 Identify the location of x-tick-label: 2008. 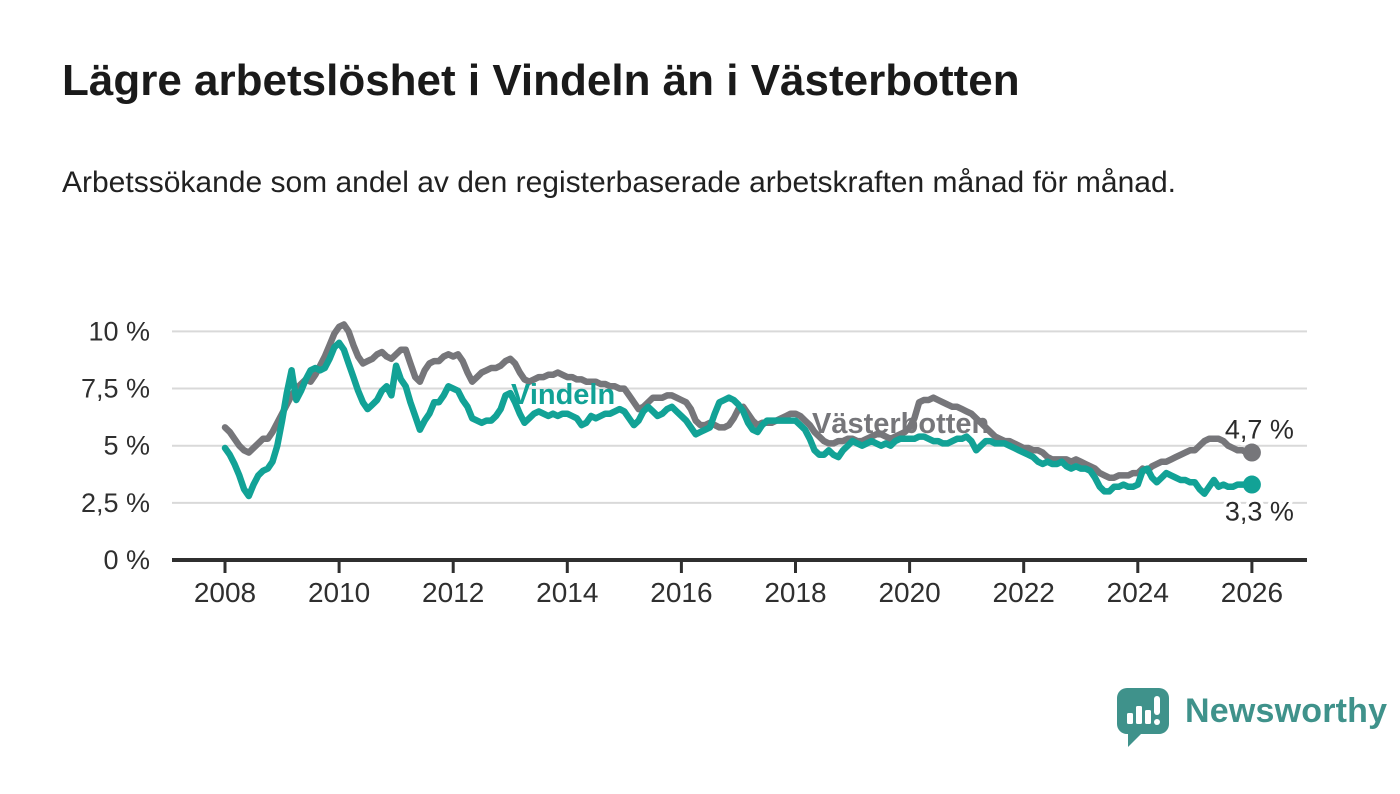
(225, 592).